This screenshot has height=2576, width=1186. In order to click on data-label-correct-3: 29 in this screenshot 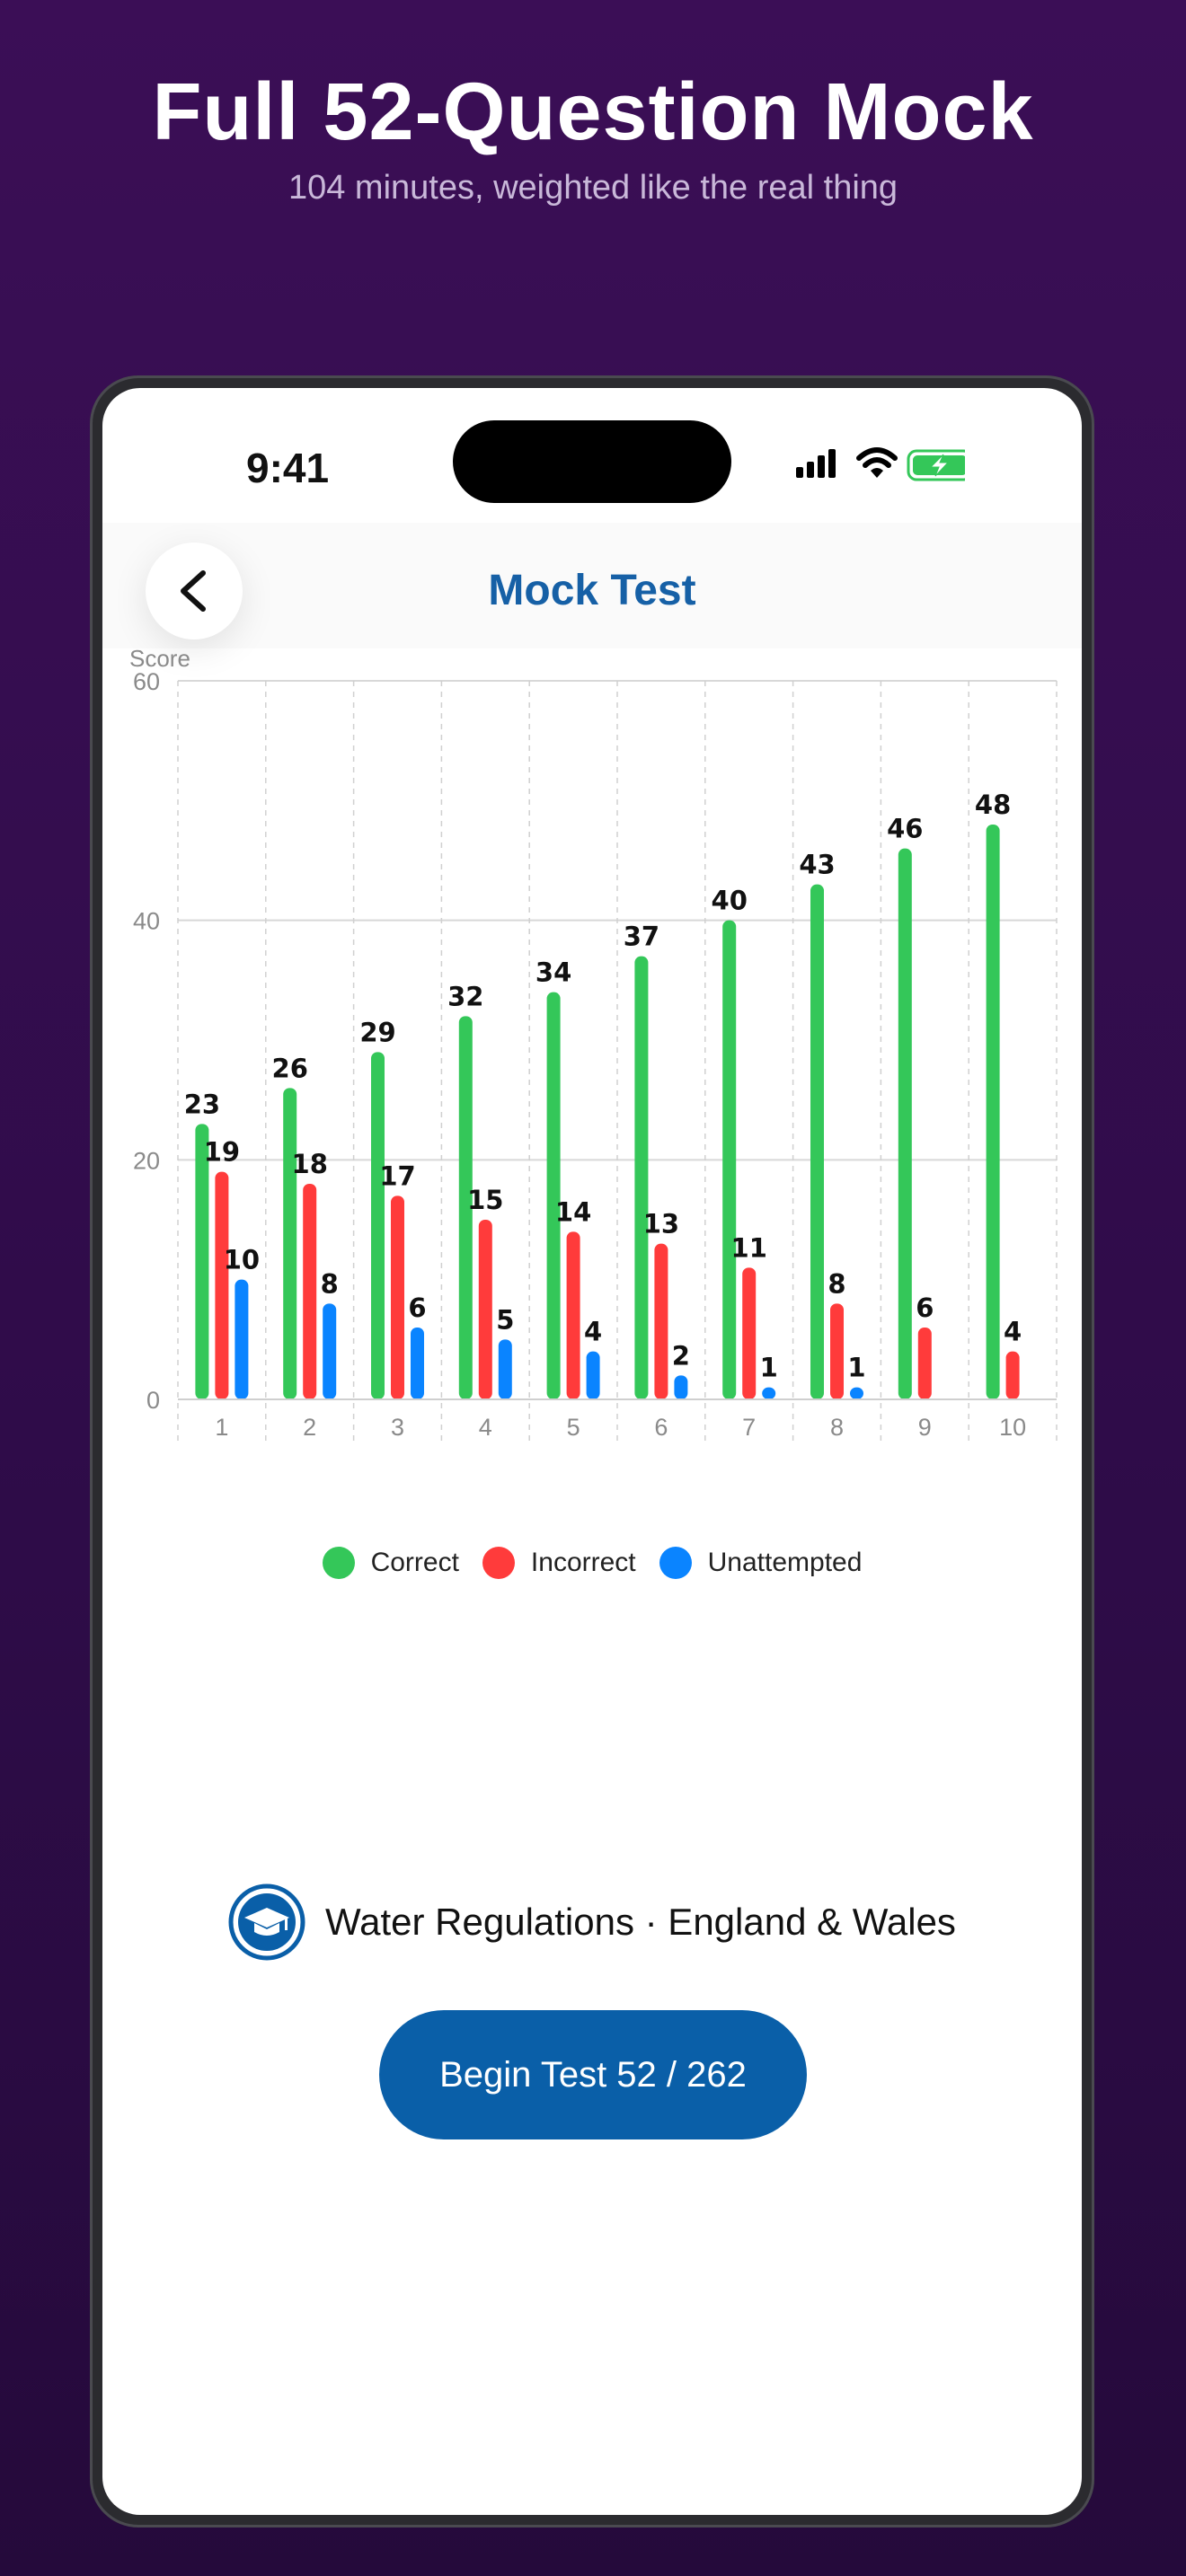, I will do `click(377, 1032)`.